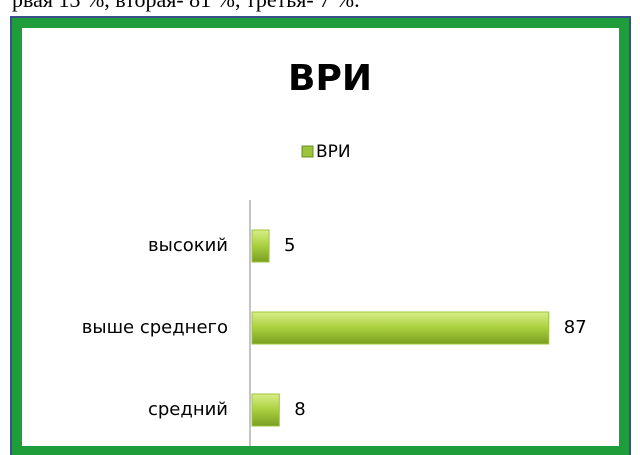 Image resolution: width=640 pixels, height=455 pixels. What do you see at coordinates (575, 327) in the screenshot?
I see `value-label: 87` at bounding box center [575, 327].